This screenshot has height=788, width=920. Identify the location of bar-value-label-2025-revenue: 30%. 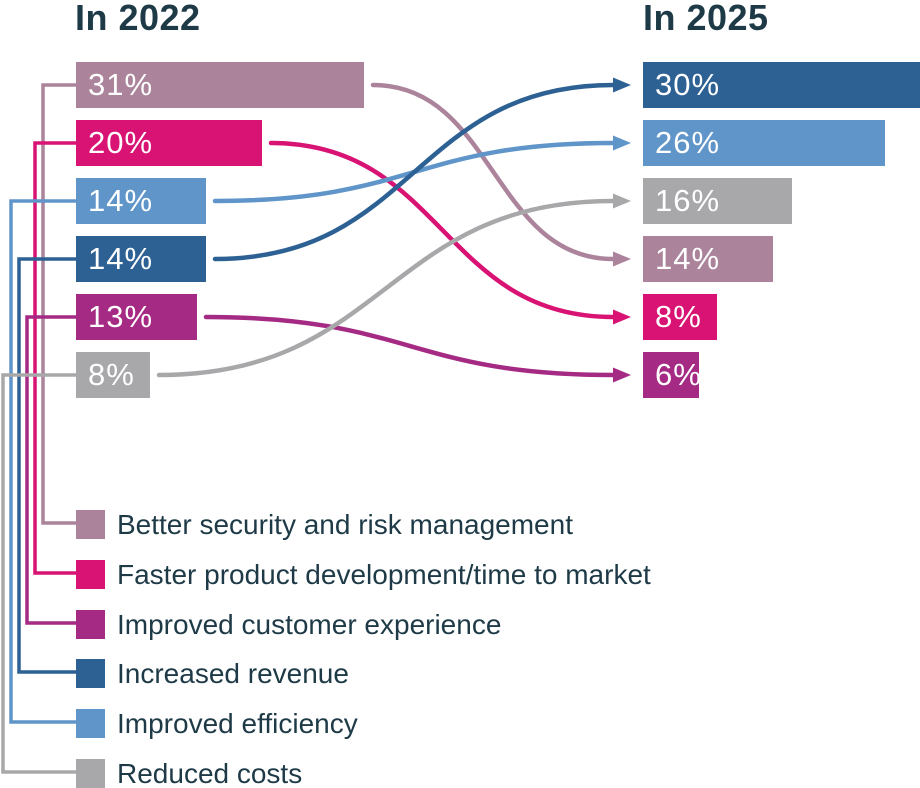
(688, 84).